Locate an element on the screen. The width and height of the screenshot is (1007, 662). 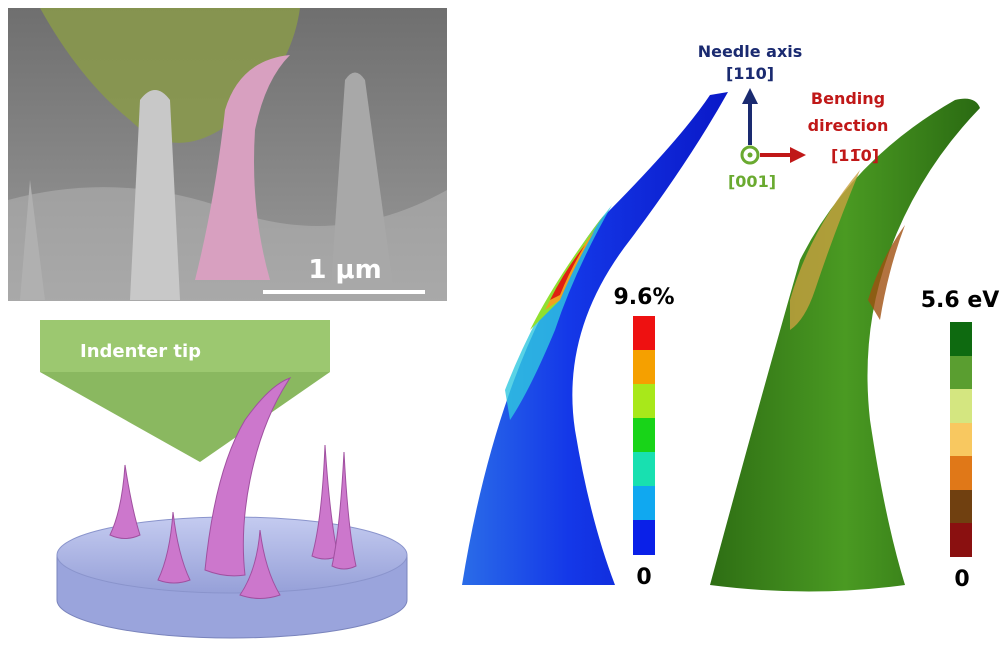
scale-label: 1 μm is located at coordinates (344, 270).